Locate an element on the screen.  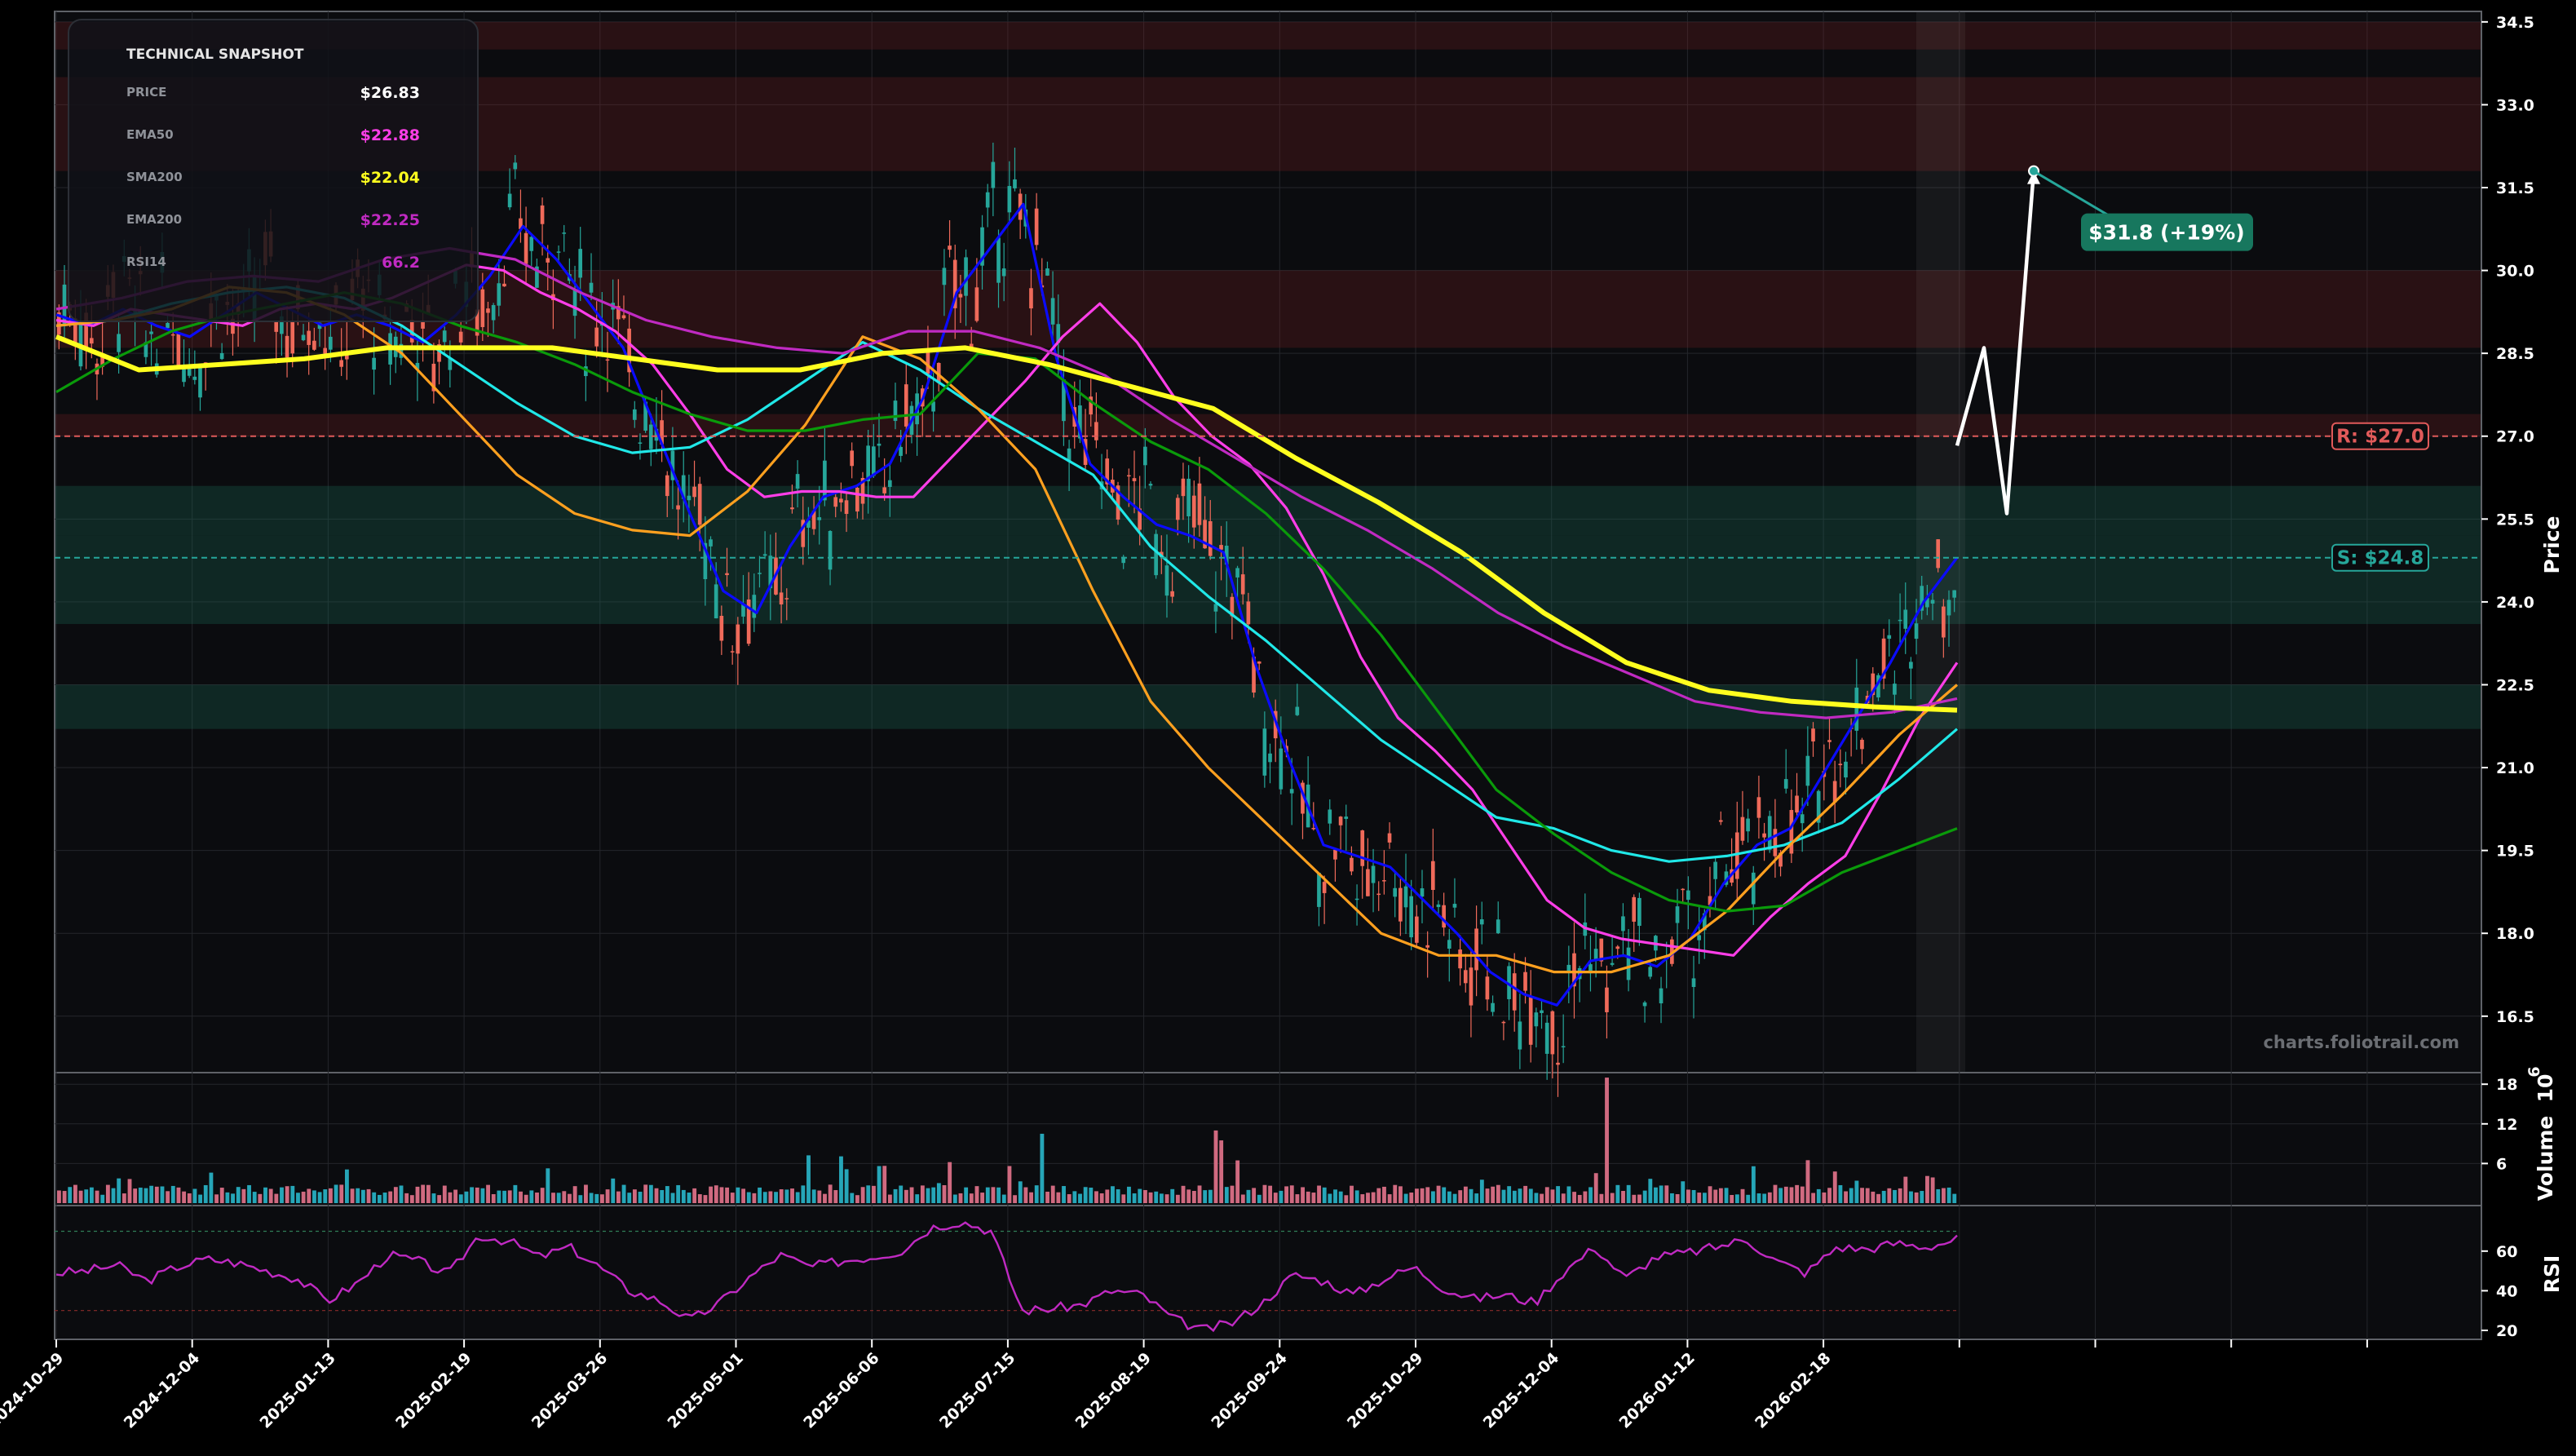
price-tick-label: 34.5 is located at coordinates (2515, 23).